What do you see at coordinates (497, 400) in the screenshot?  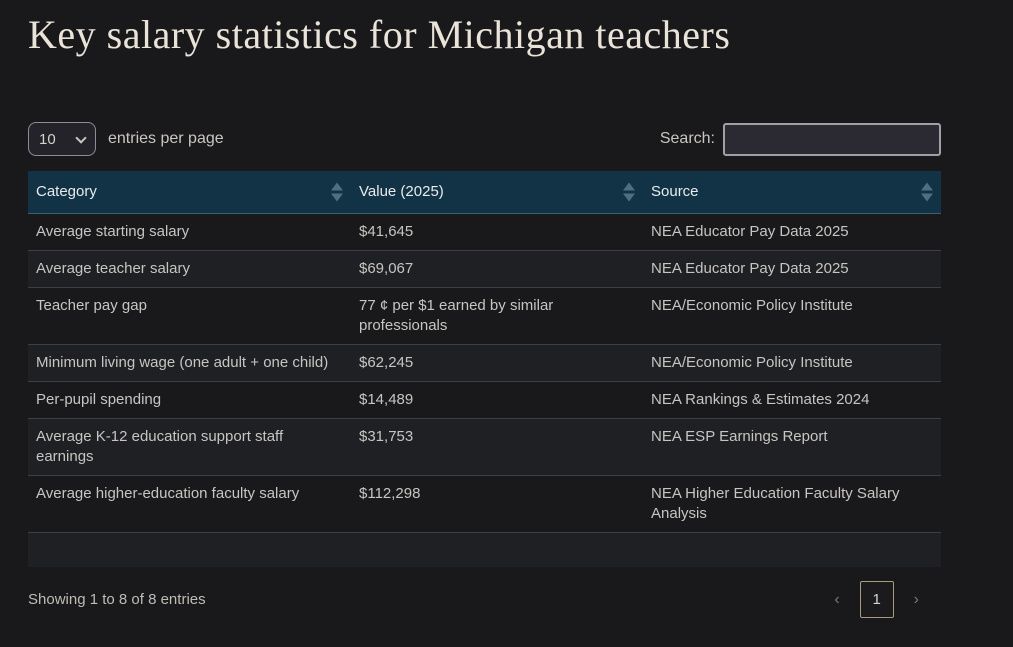 I see `cell-value: $14,489` at bounding box center [497, 400].